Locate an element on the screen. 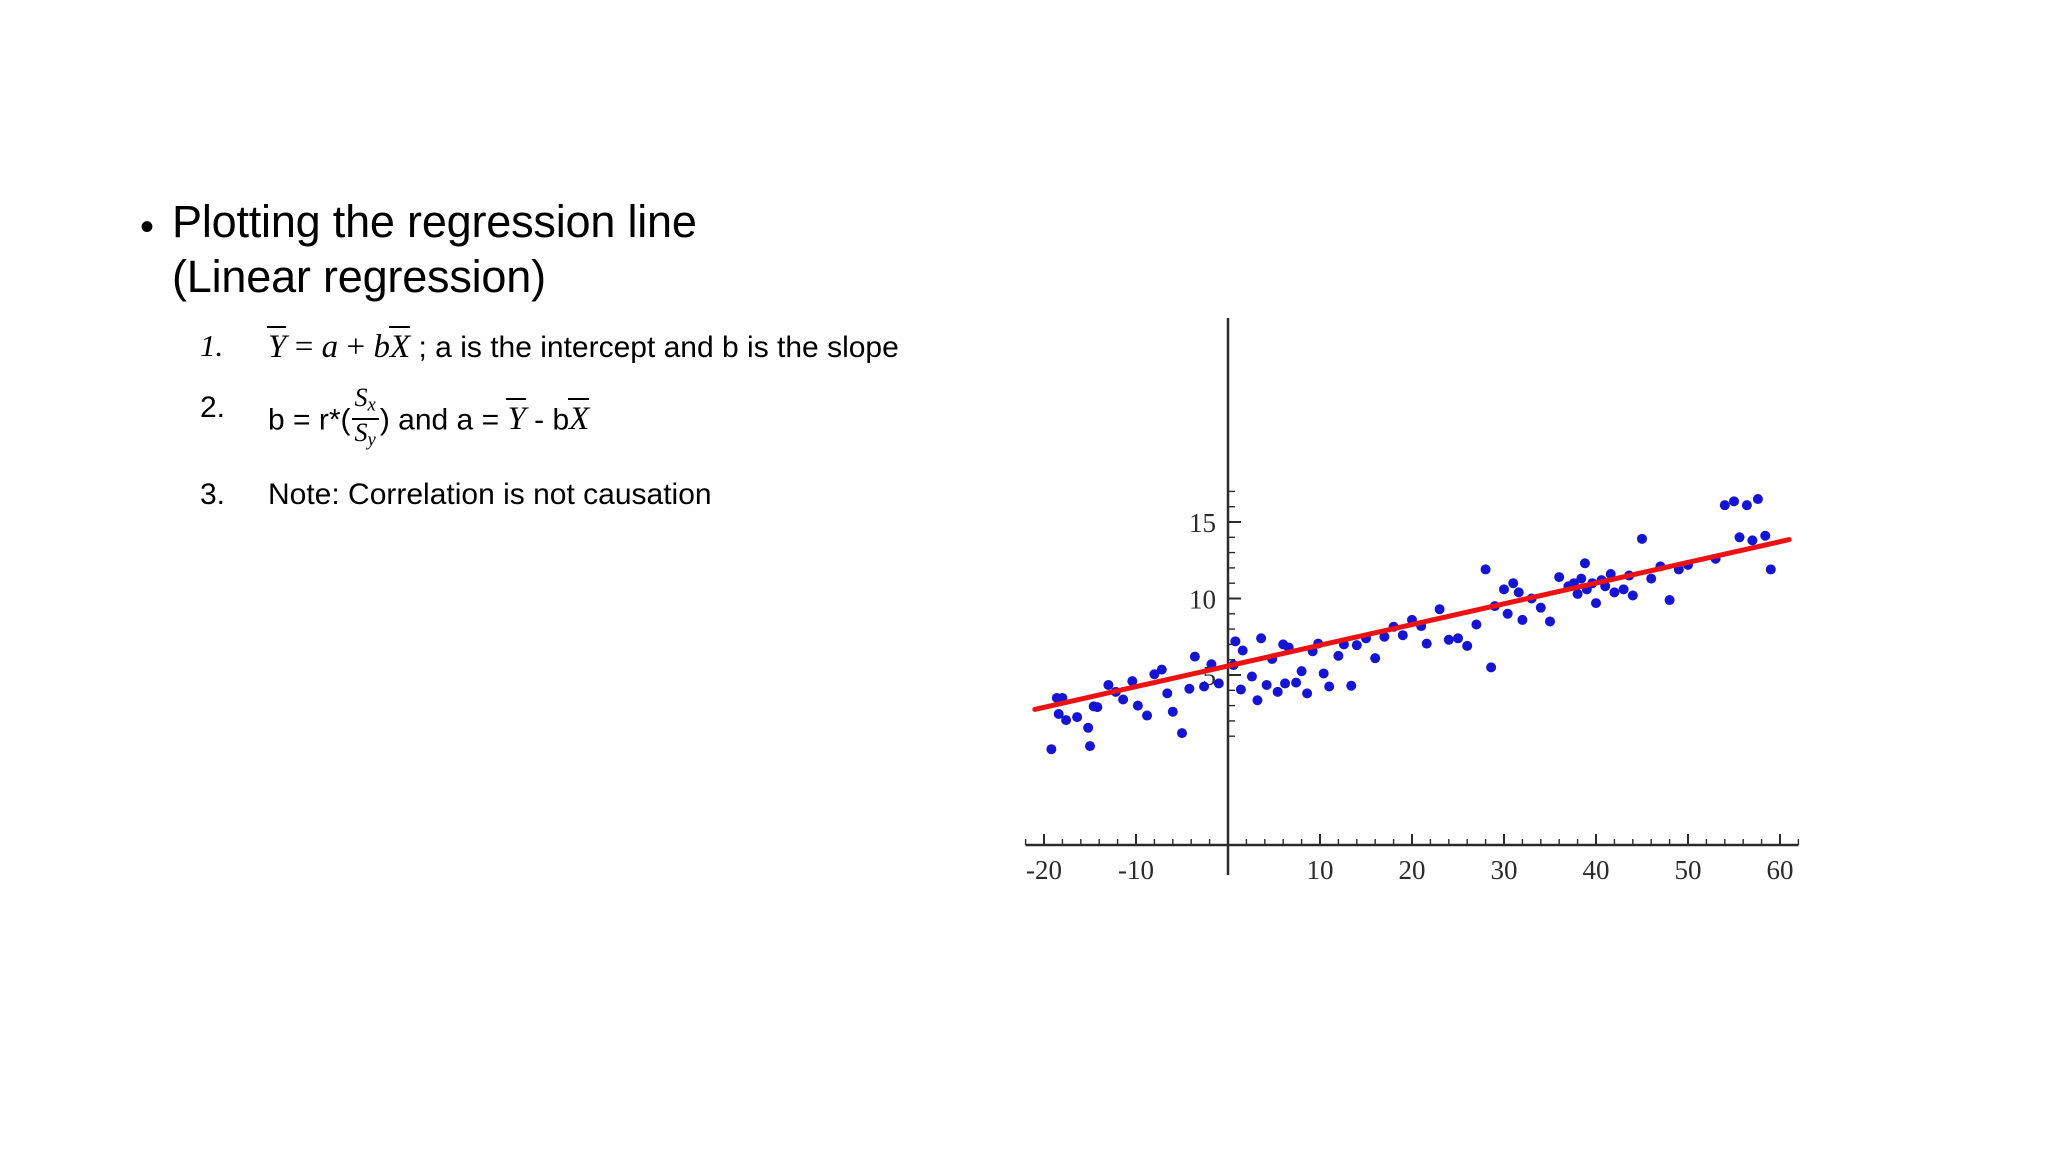 Image resolution: width=2048 pixels, height=1152 pixels. x-tick-label: 50 is located at coordinates (1688, 870).